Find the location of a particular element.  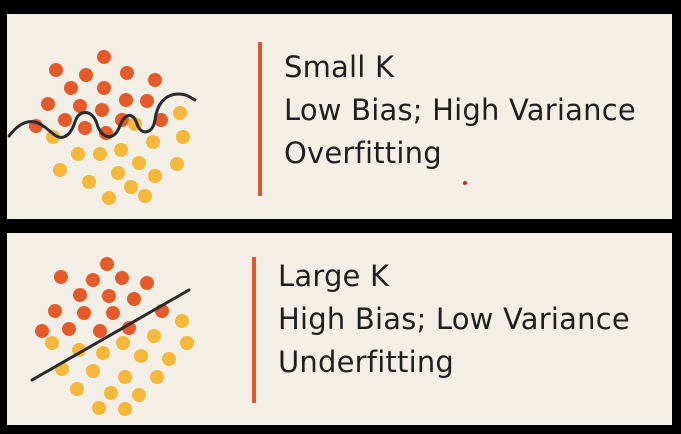

k-size-label: Large K is located at coordinates (334, 276).